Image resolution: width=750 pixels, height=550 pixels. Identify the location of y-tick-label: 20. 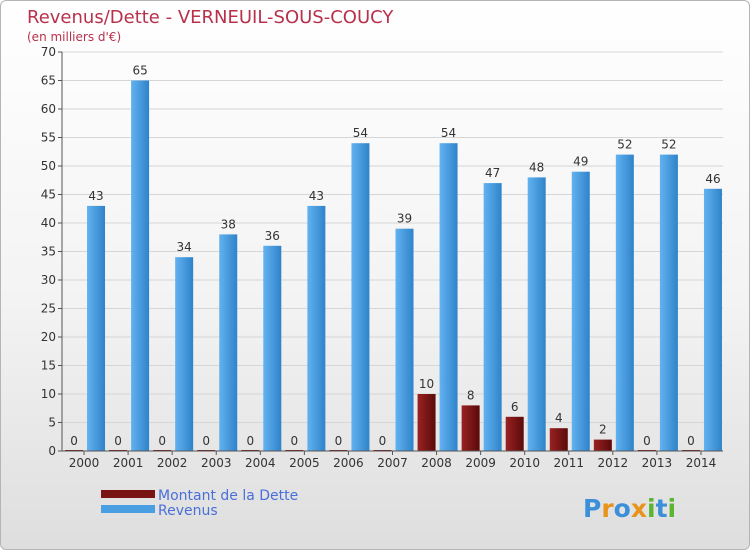
(48, 337).